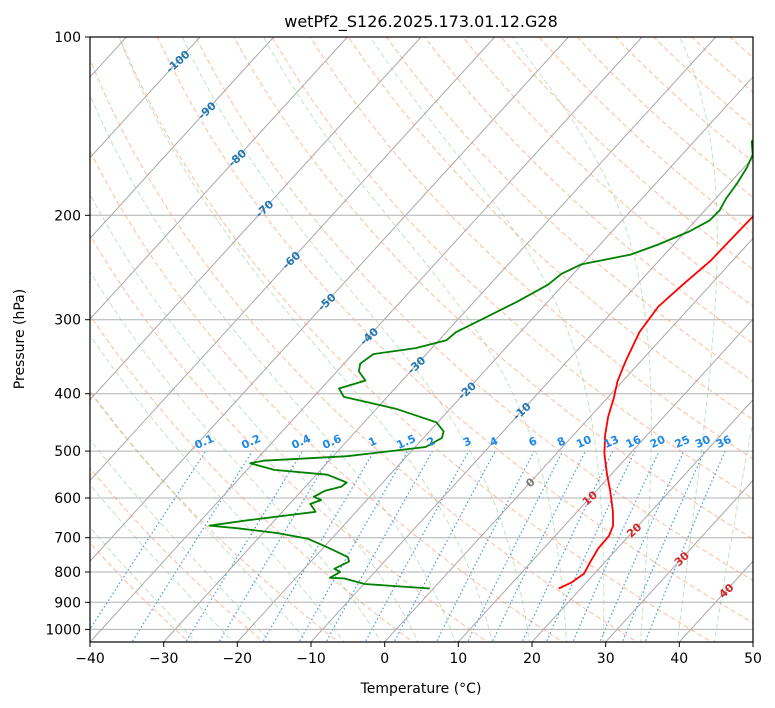 The width and height of the screenshot is (775, 708). Describe the element at coordinates (611, 442) in the screenshot. I see `mixing-ratio-label: 13` at that location.